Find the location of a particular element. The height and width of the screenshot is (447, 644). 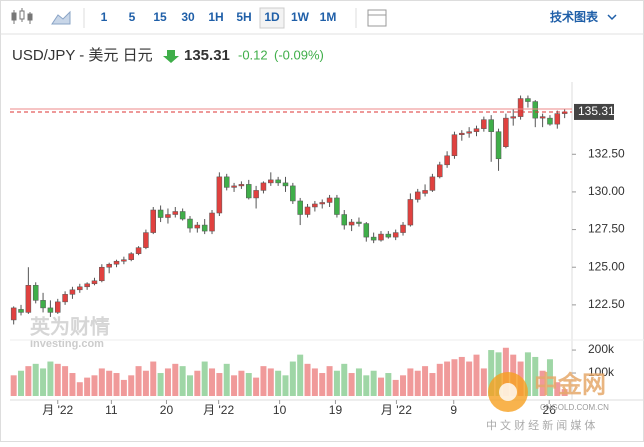

down-arrow is located at coordinates (171, 56).